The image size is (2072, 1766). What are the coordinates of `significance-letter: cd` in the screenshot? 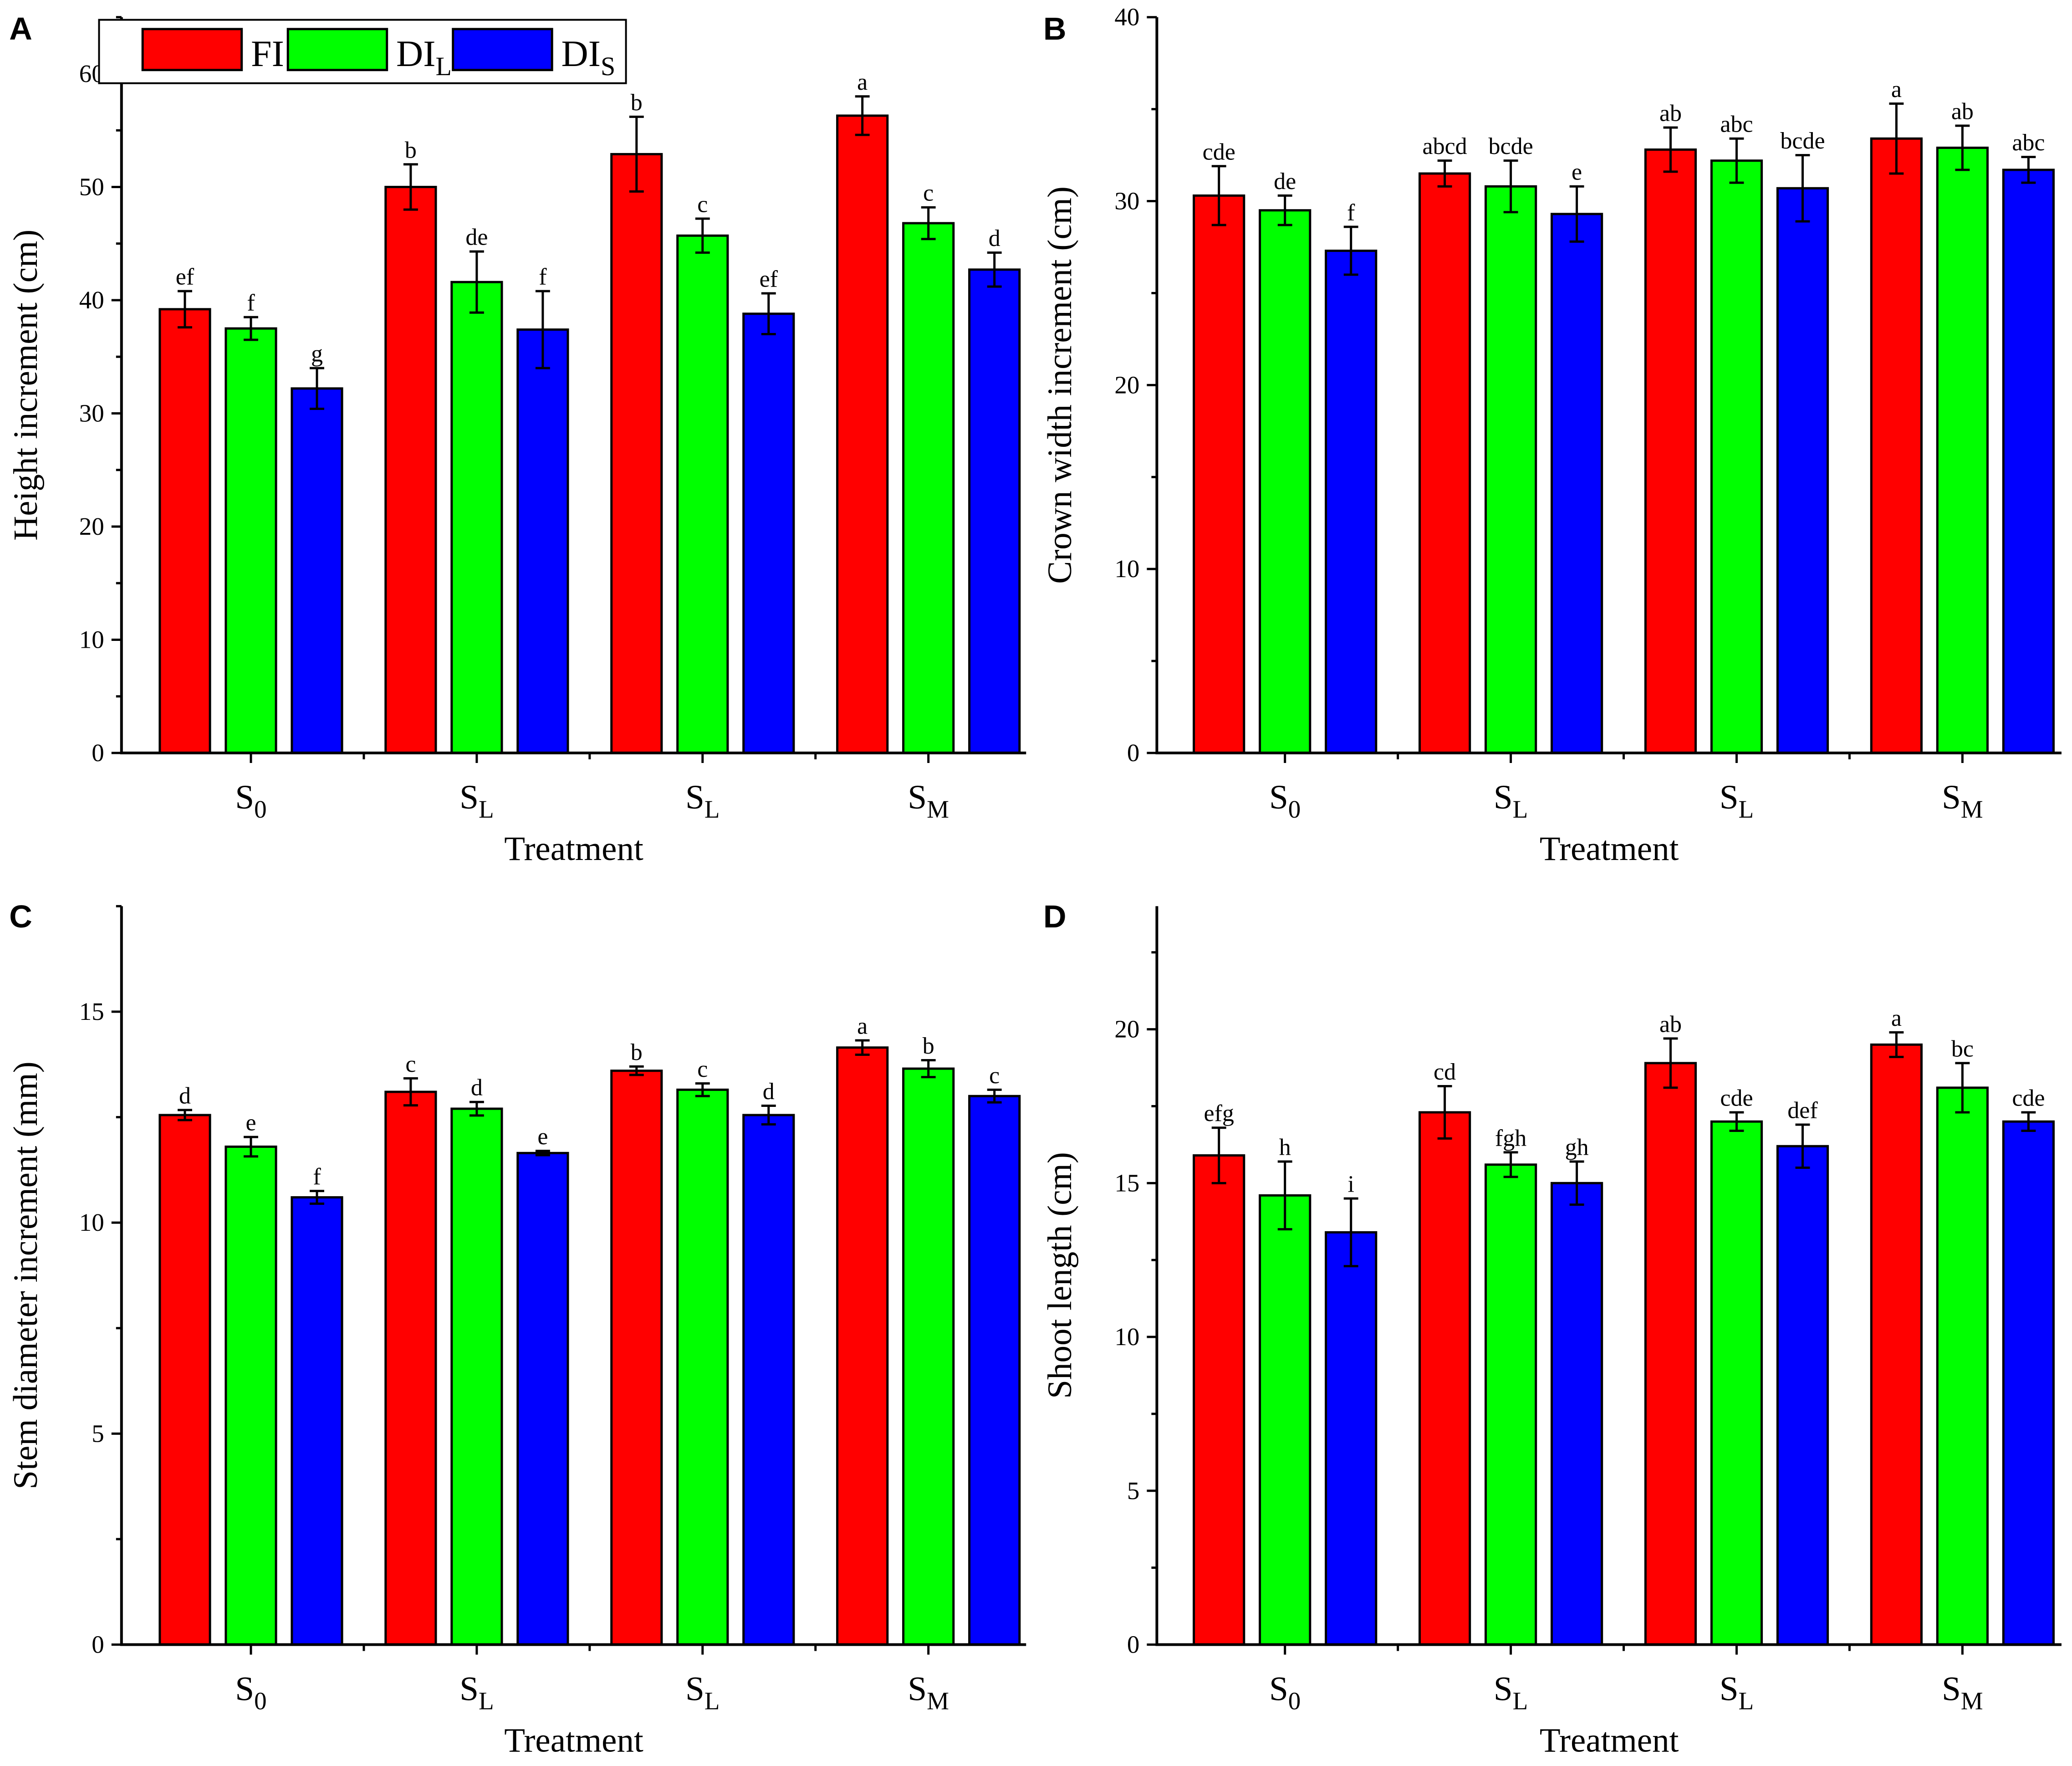 It's located at (1445, 1072).